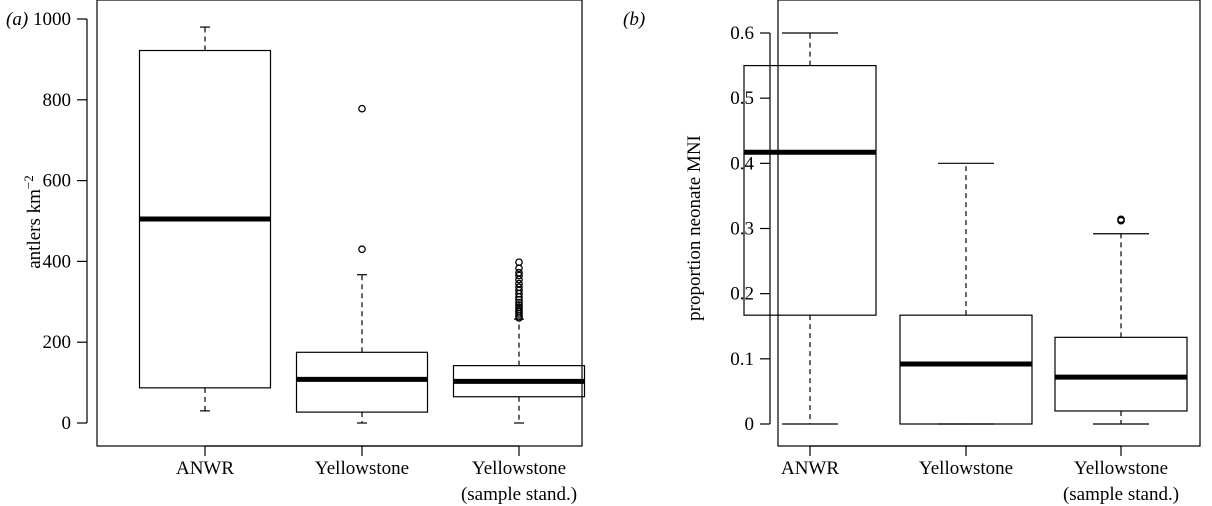 This screenshot has width=1212, height=506. Describe the element at coordinates (17, 19) in the screenshot. I see `panel-letter: (a)` at that location.